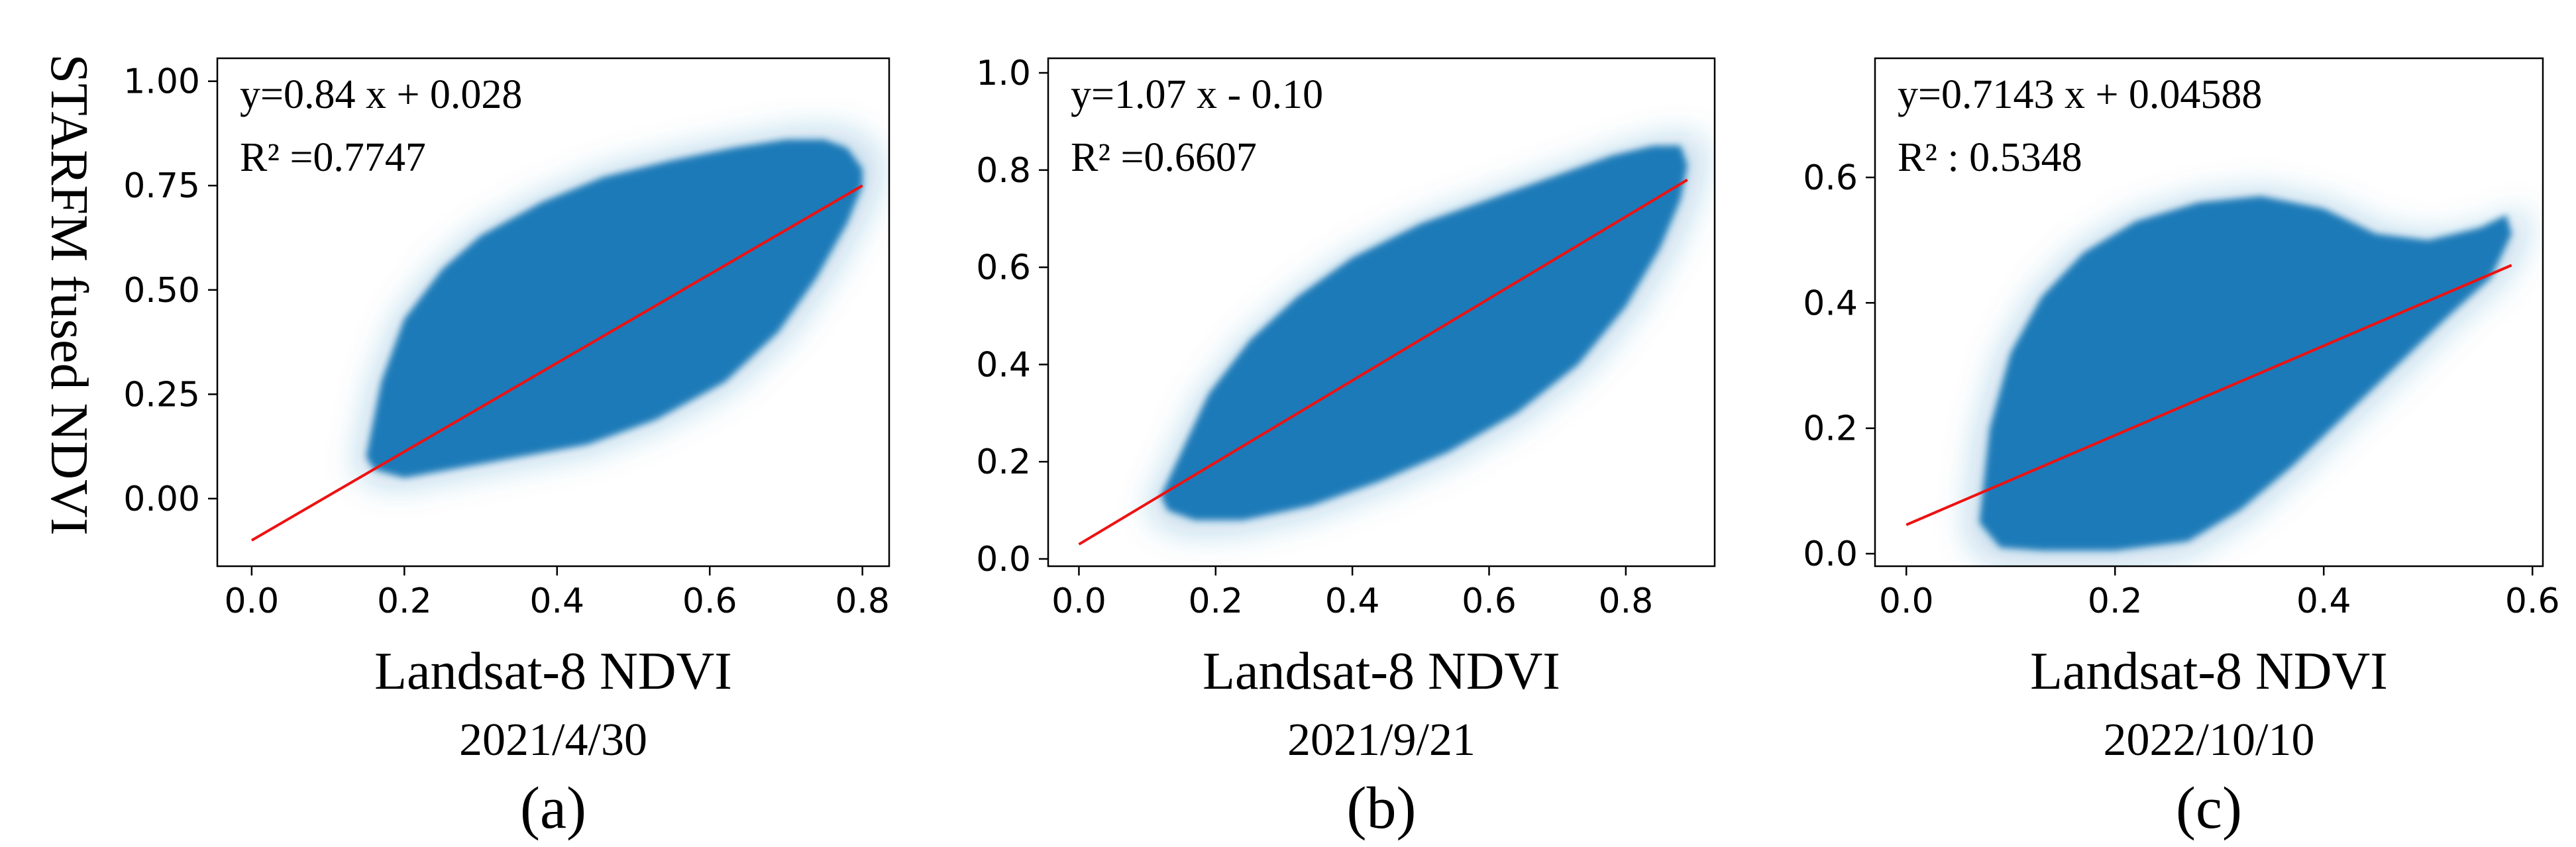  Describe the element at coordinates (1381, 671) in the screenshot. I see `x-axis-label-b: Landsat-8 NDVI` at that location.